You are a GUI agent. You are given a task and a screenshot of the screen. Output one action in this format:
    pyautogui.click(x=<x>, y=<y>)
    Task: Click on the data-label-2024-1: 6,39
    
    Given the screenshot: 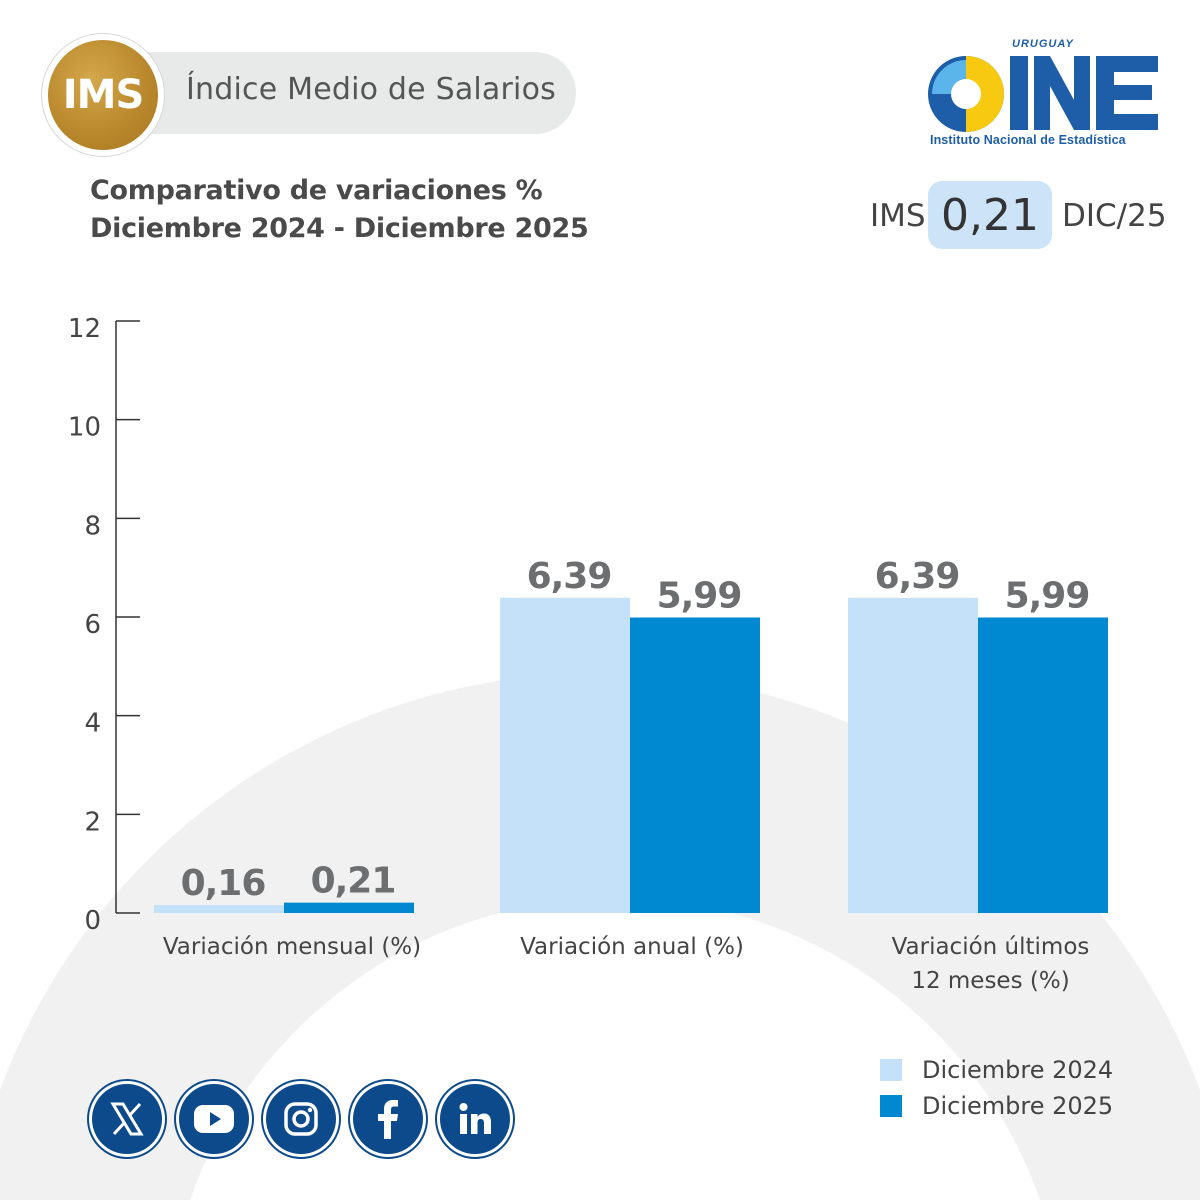 What is the action you would take?
    pyautogui.click(x=569, y=576)
    